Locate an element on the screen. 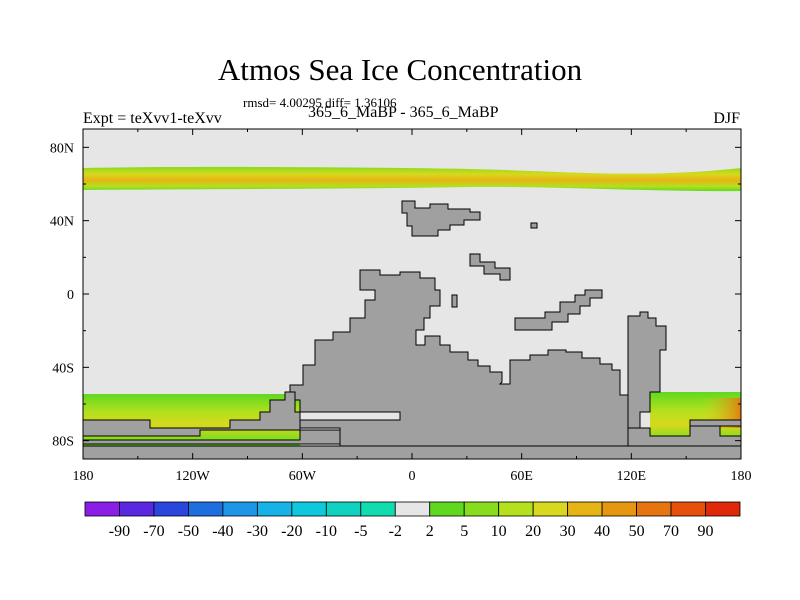  x-tick-label: 120W is located at coordinates (193, 476).